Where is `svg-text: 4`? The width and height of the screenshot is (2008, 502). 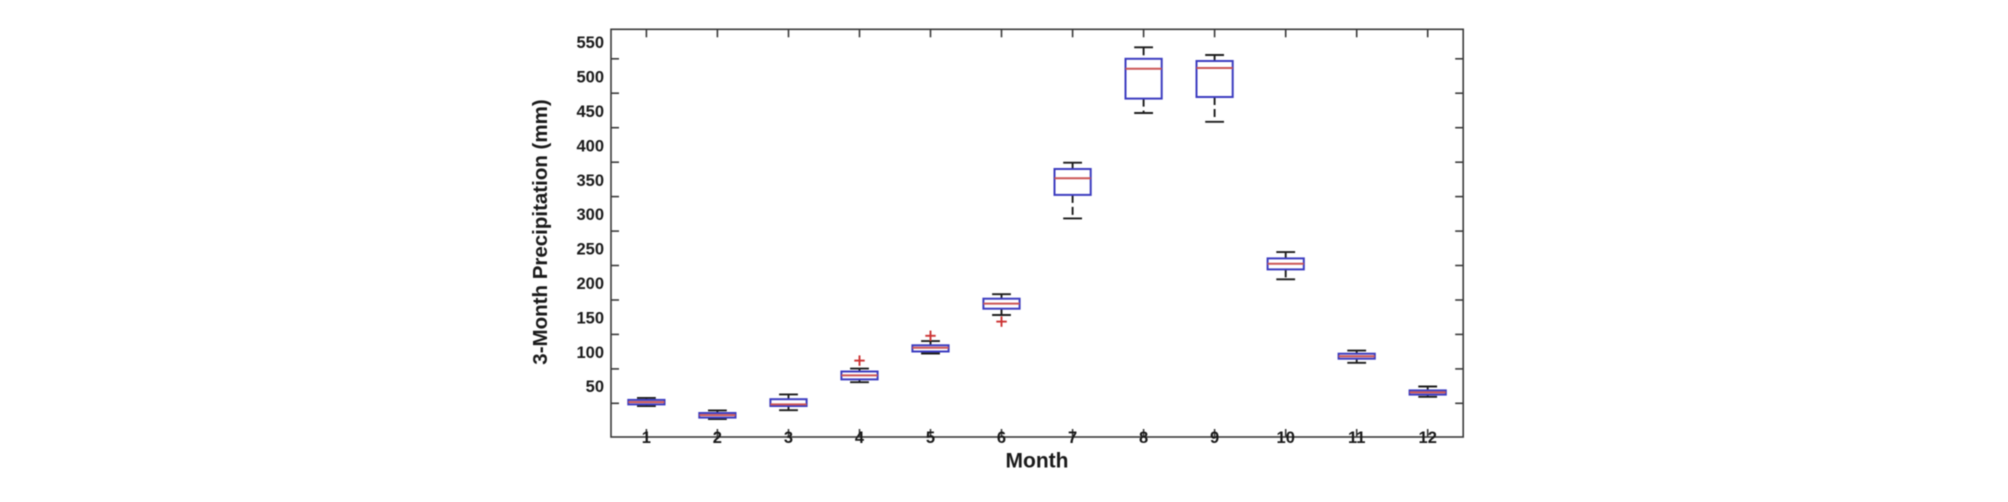 svg-text: 4 is located at coordinates (860, 438).